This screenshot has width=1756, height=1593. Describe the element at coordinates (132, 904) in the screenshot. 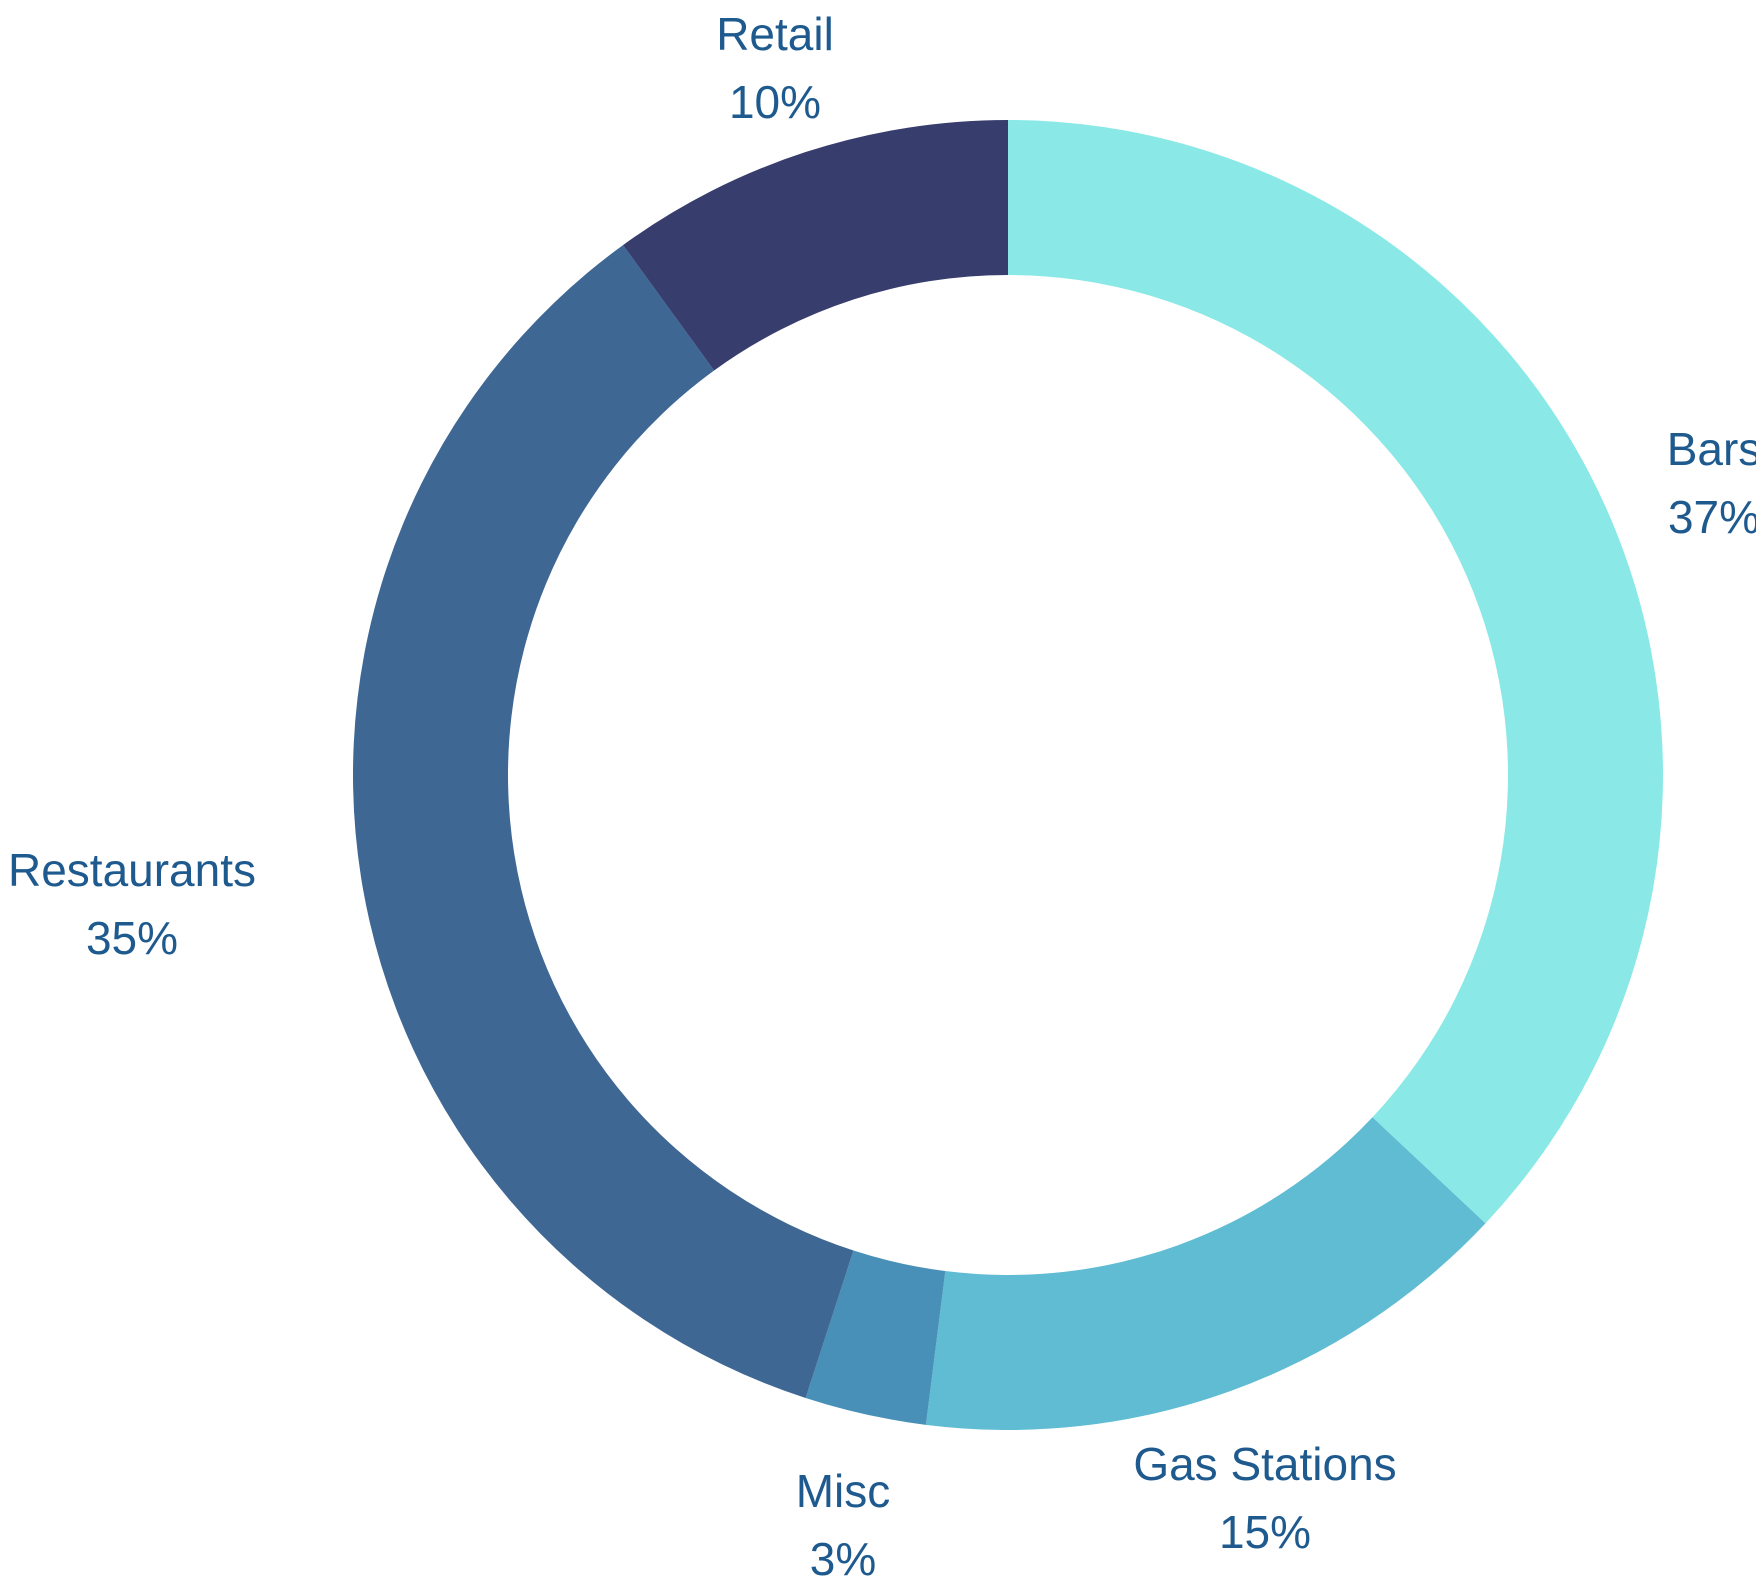

I see `slice-label-restaurants: Restaurants 35%` at that location.